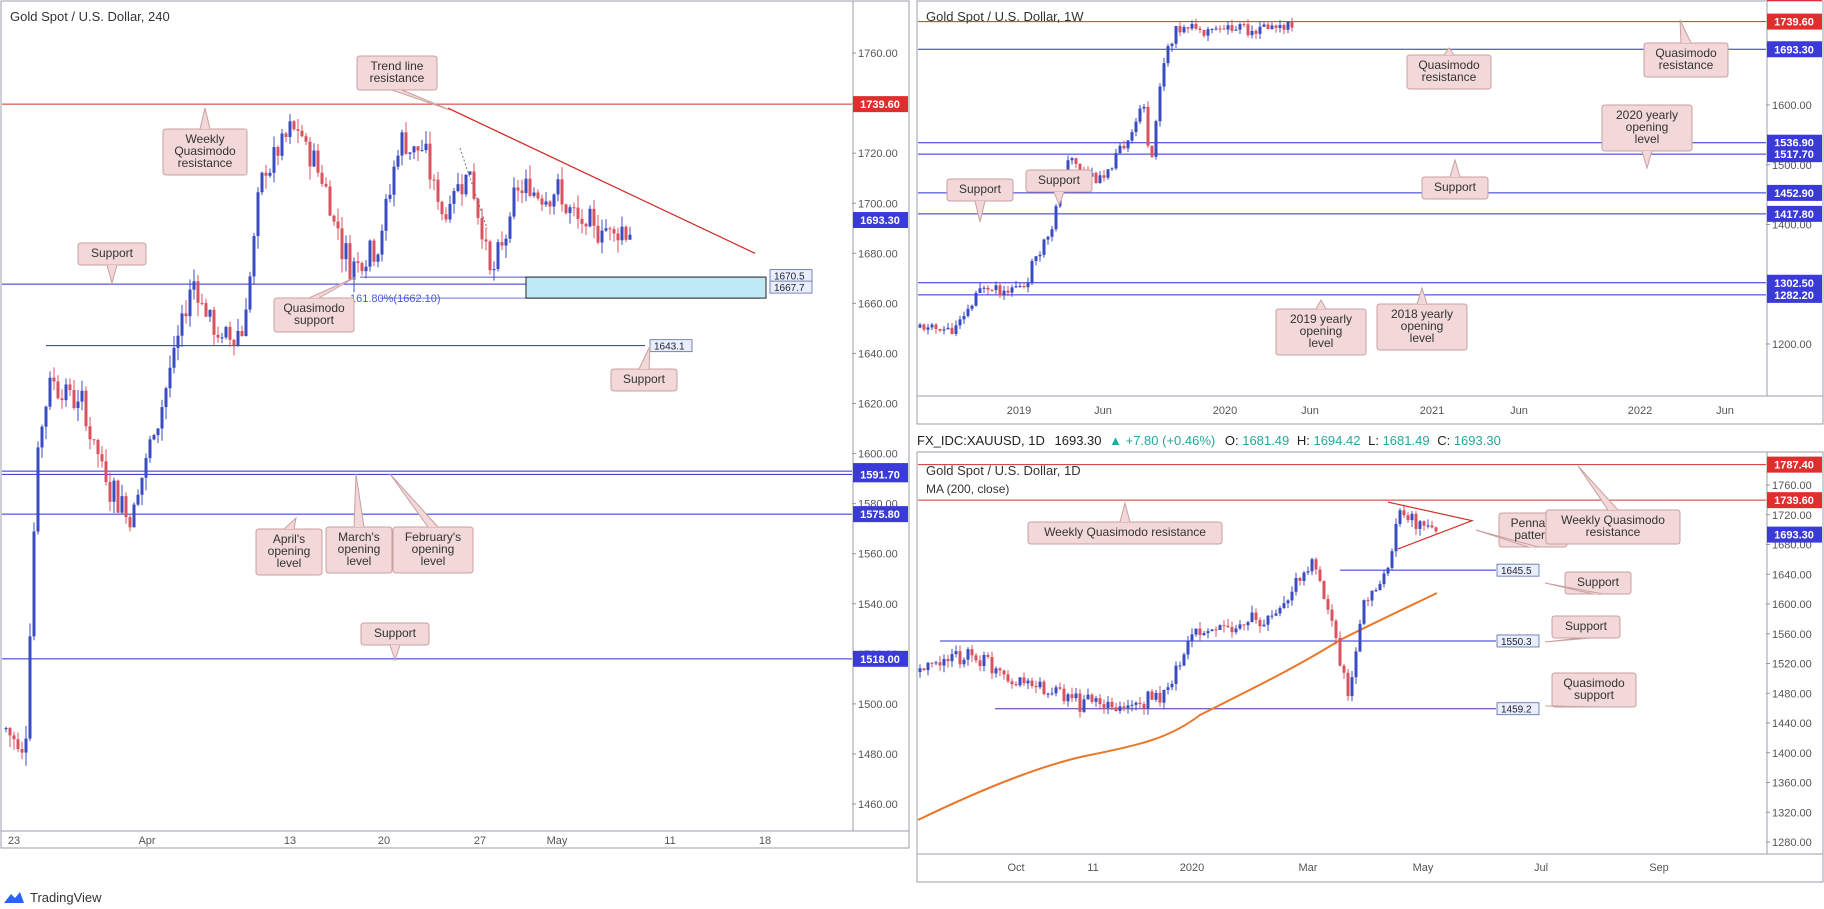  Describe the element at coordinates (878, 154) in the screenshot. I see `h4-y-tick-13: 1720.00` at that location.